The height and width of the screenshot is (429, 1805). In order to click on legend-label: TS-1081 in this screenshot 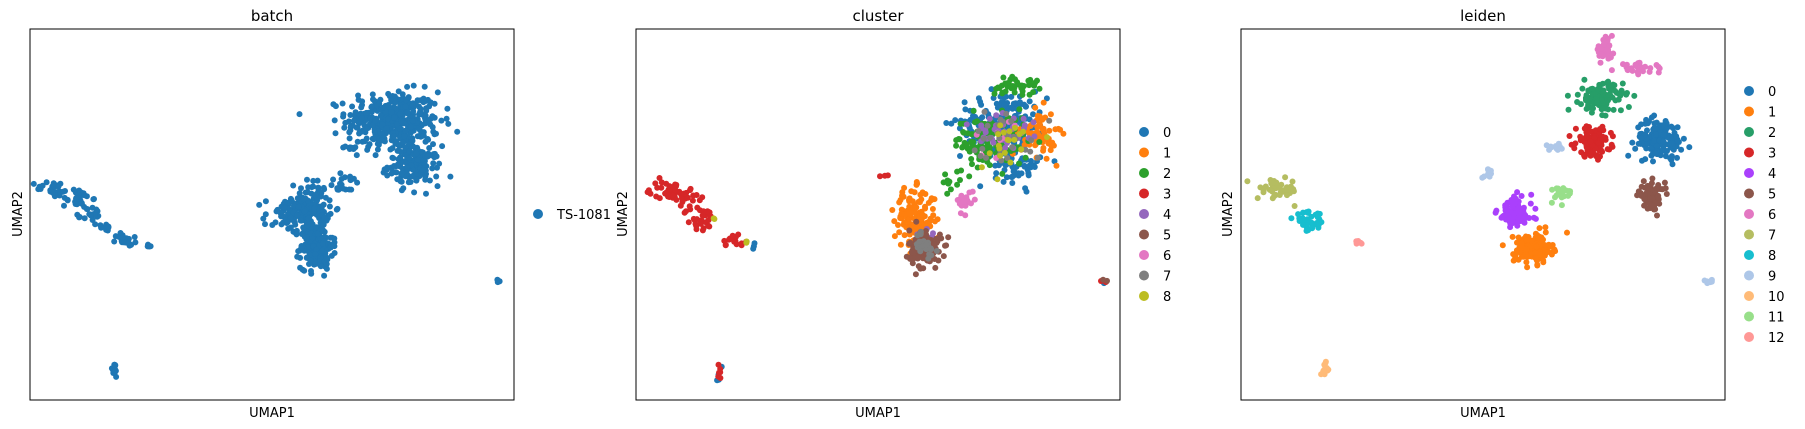, I will do `click(583, 215)`.